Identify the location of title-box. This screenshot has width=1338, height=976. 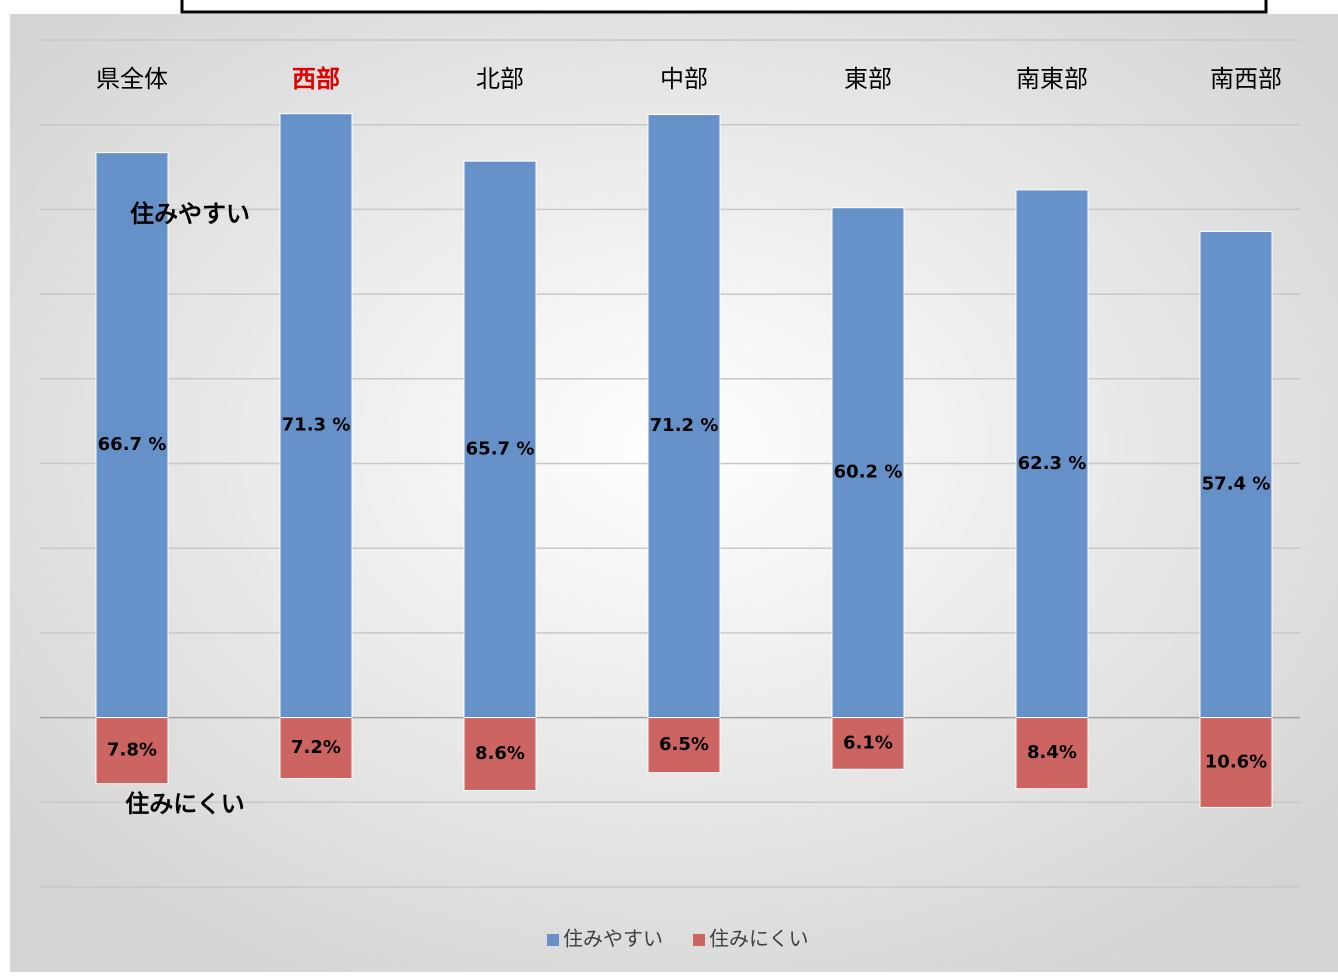
(724, 7).